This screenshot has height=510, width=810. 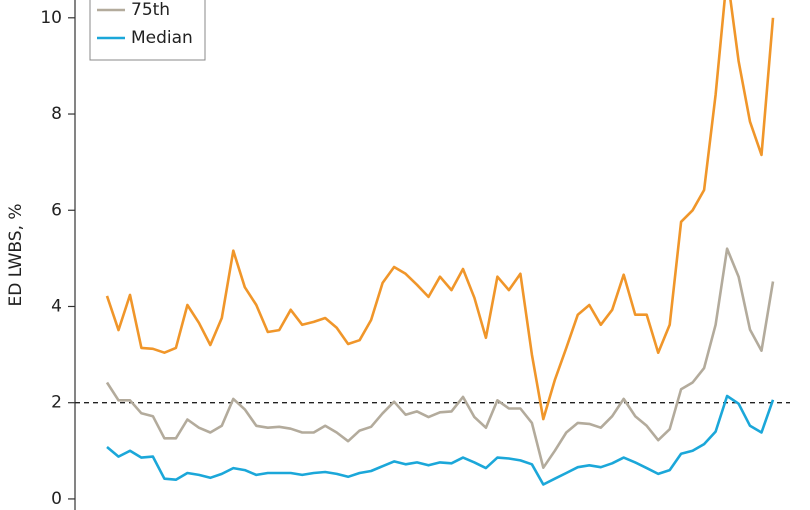 I want to click on y-tick-label: 4, so click(x=56, y=306).